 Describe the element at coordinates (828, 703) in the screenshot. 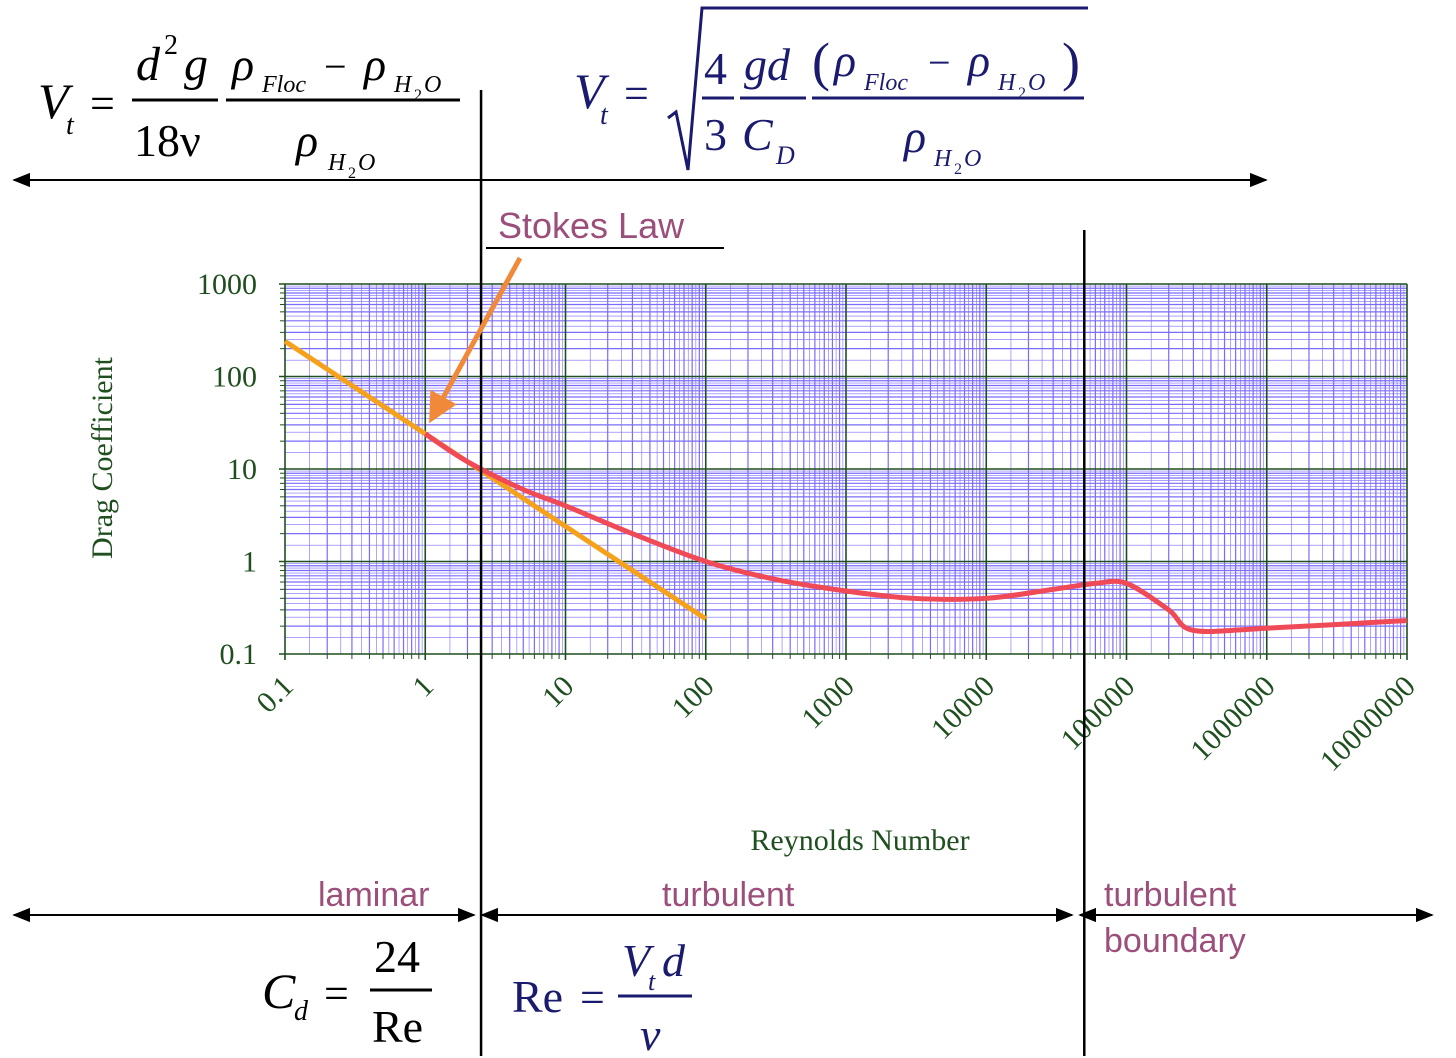

I see `x-tick-label: 1000` at that location.